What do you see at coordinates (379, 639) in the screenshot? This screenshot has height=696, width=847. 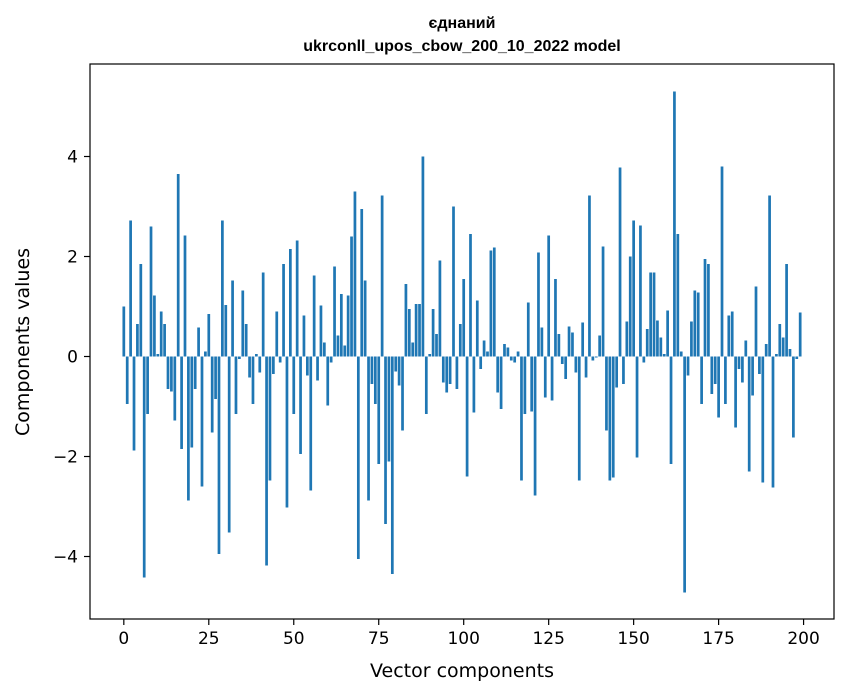 I see `x-tick-label: 75` at bounding box center [379, 639].